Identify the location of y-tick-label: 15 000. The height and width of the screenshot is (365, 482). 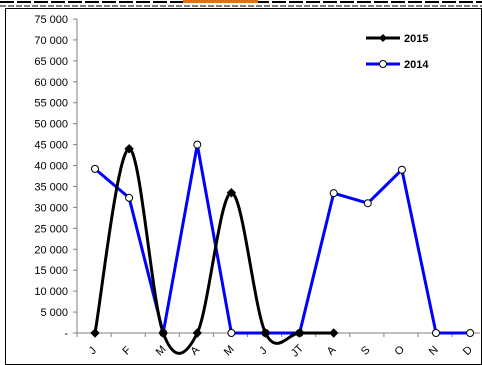
(51, 271).